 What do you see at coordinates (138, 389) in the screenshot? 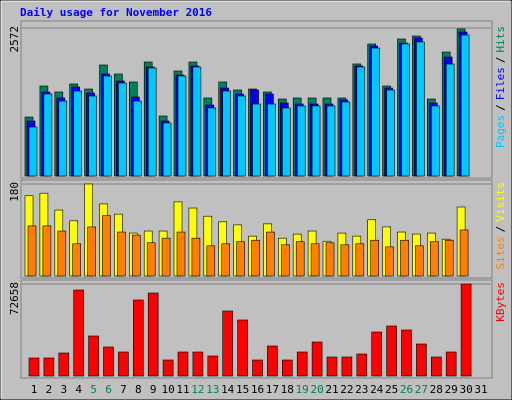
I see `x-tick-label: 8` at bounding box center [138, 389].